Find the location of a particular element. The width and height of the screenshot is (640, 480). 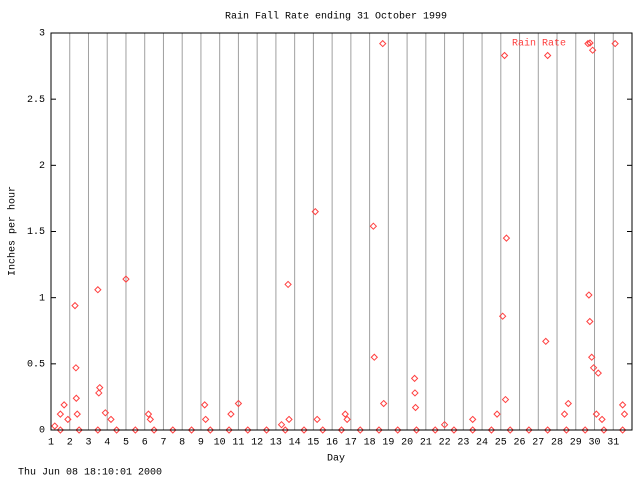

y-tick-label: 0 is located at coordinates (42, 431).